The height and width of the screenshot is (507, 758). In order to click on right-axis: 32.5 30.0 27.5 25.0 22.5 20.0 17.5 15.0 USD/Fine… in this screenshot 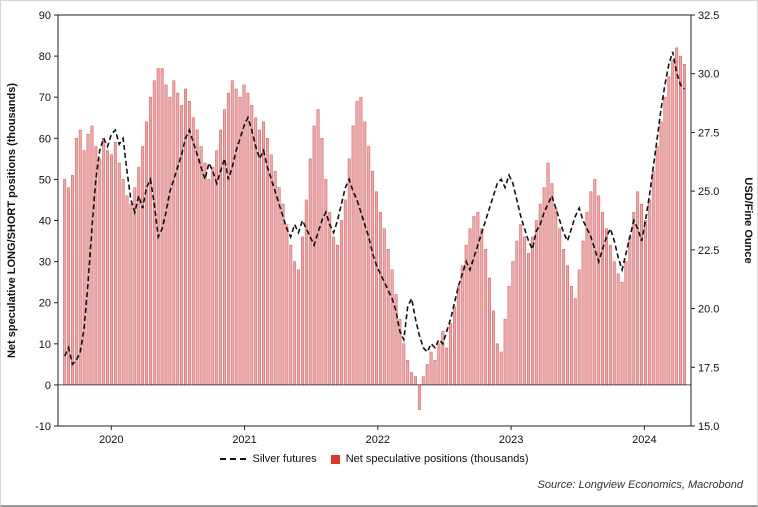, I will do `click(722, 221)`.